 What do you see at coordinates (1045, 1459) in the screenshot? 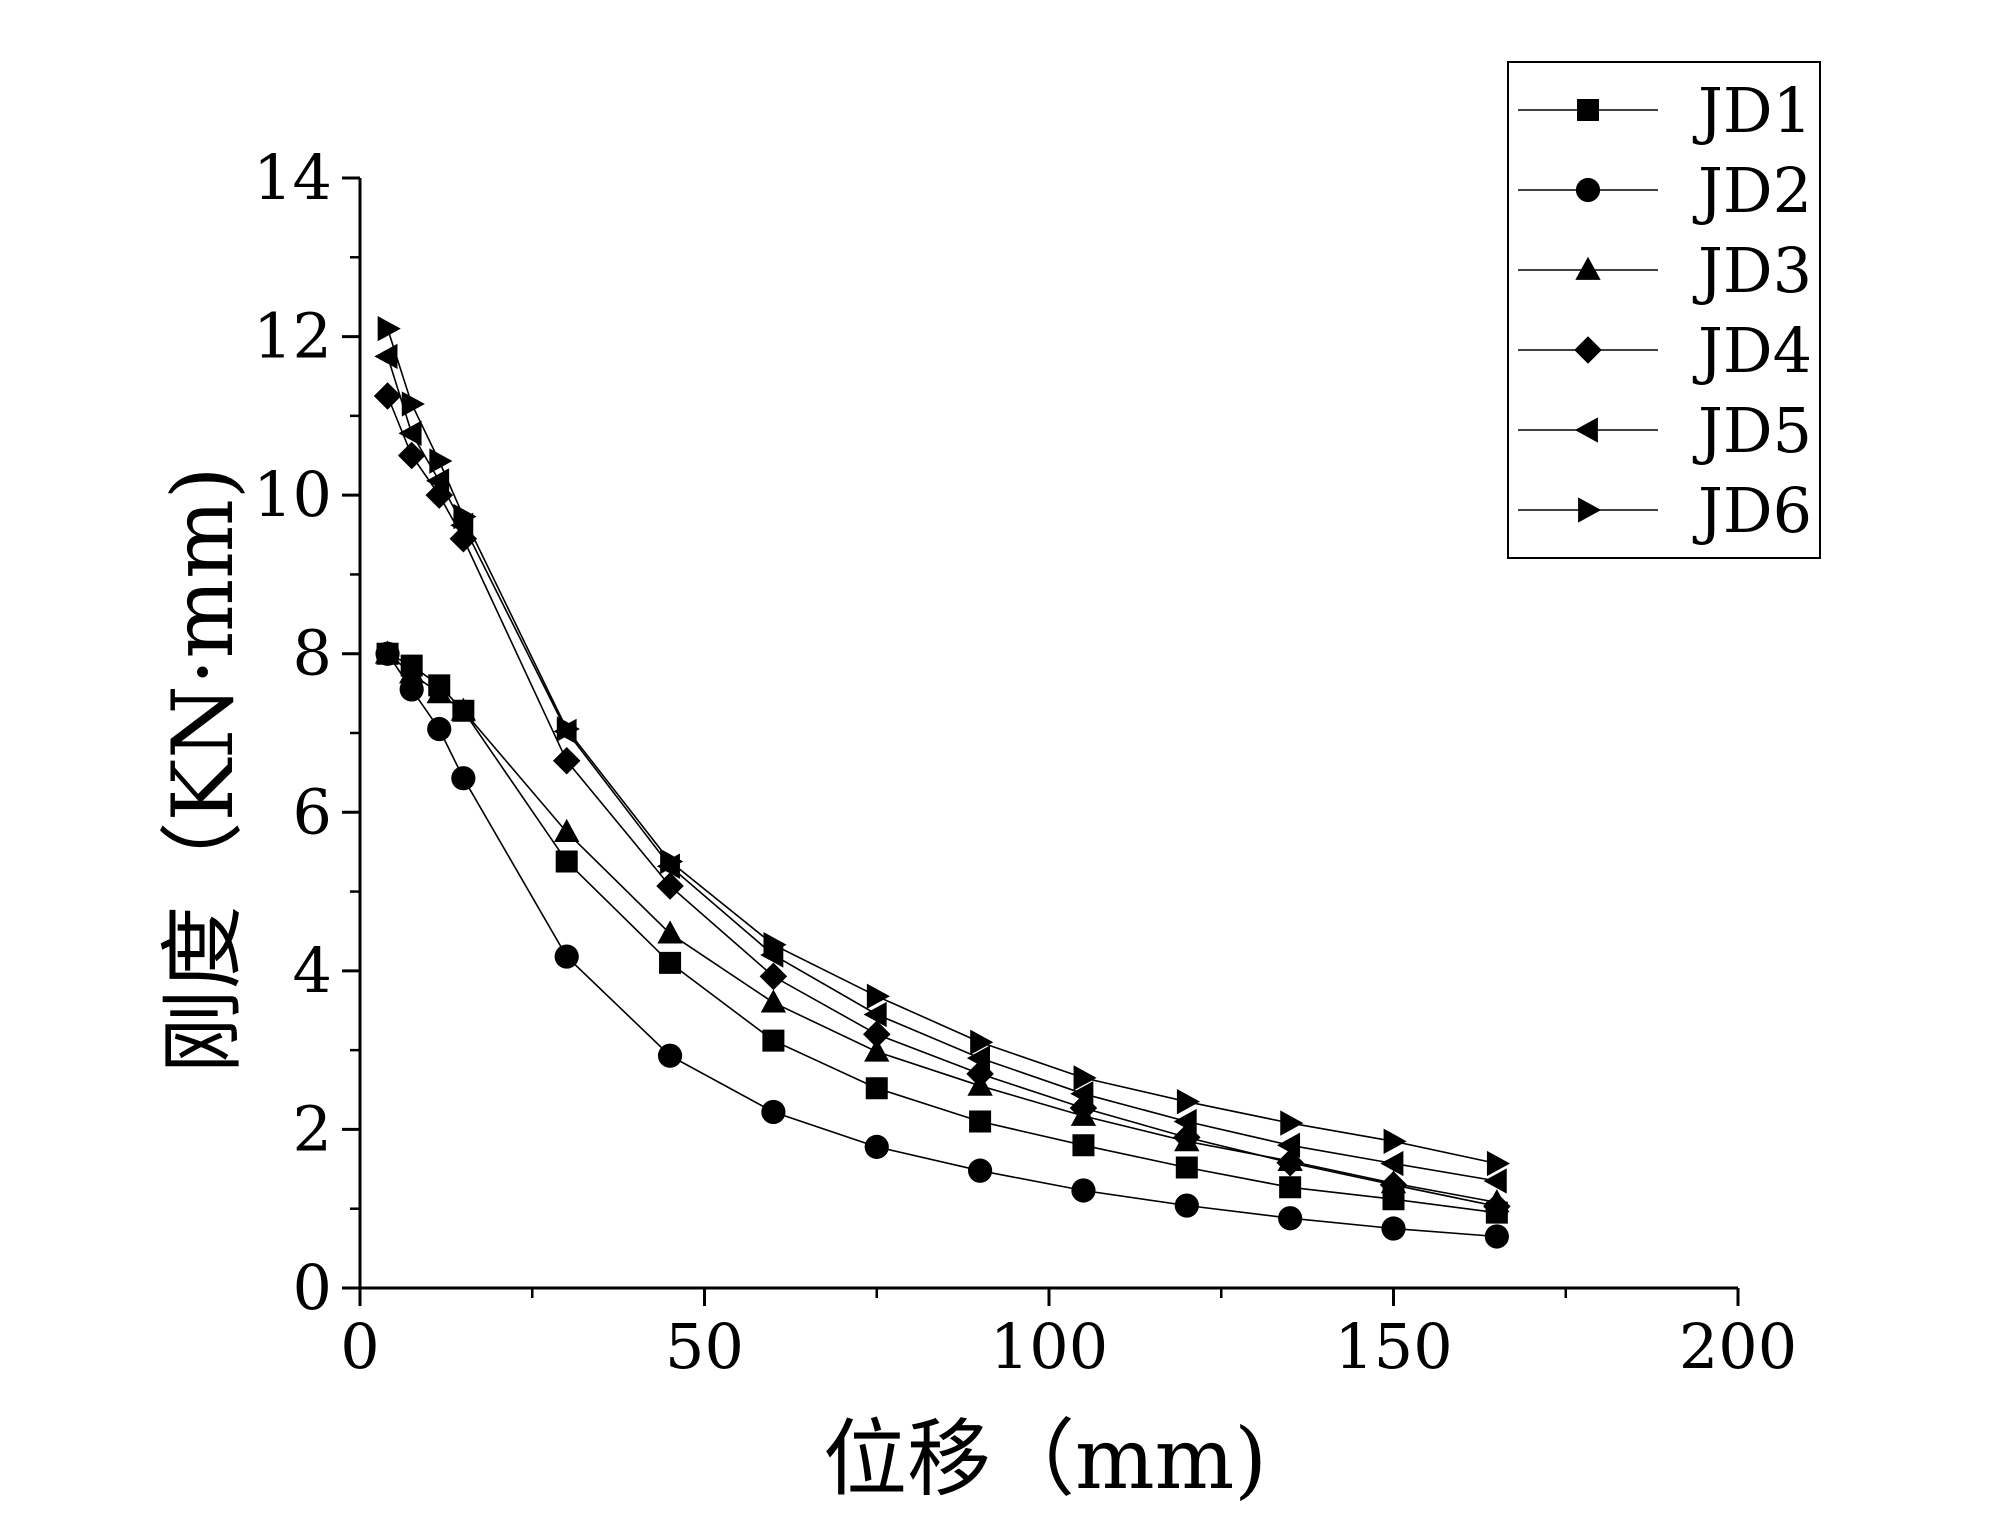
I see `x-axis-title: 位移（mm)` at bounding box center [1045, 1459].